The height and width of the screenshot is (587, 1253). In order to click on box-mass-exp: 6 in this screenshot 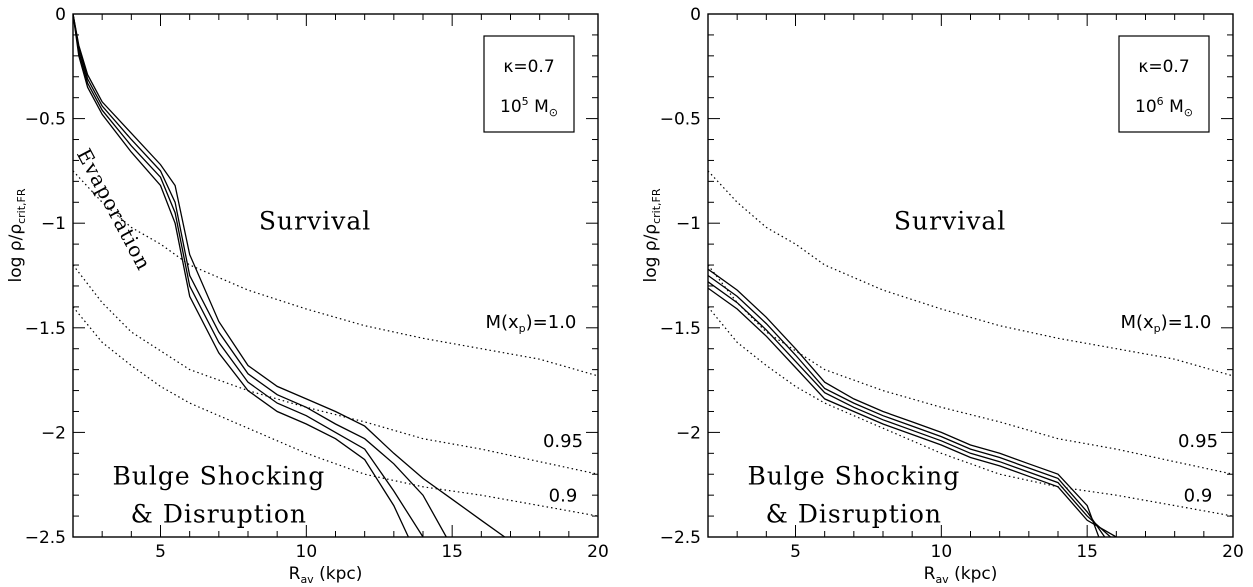, I will do `click(1160, 101)`.